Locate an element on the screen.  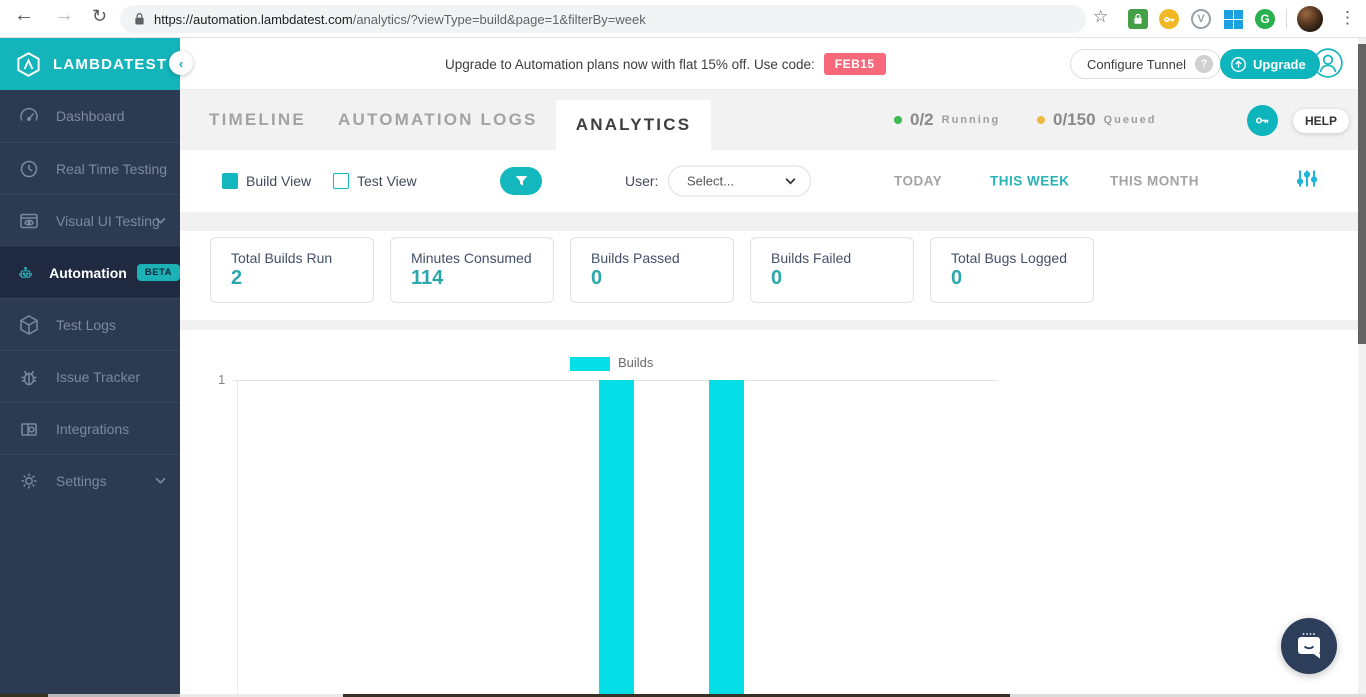
build-view-checkbox is located at coordinates (230, 181).